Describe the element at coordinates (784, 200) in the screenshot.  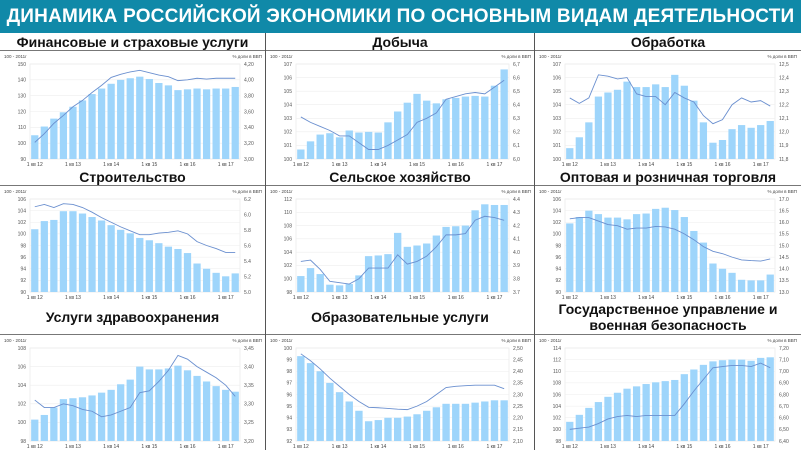
I see `right-tick-label: 17.0` at that location.